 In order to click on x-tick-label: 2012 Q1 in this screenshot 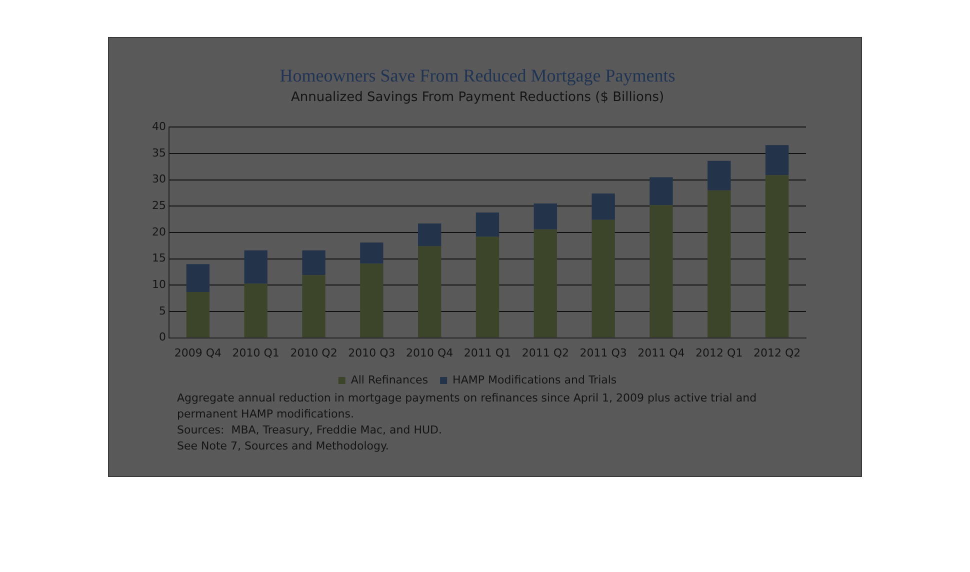, I will do `click(719, 353)`.